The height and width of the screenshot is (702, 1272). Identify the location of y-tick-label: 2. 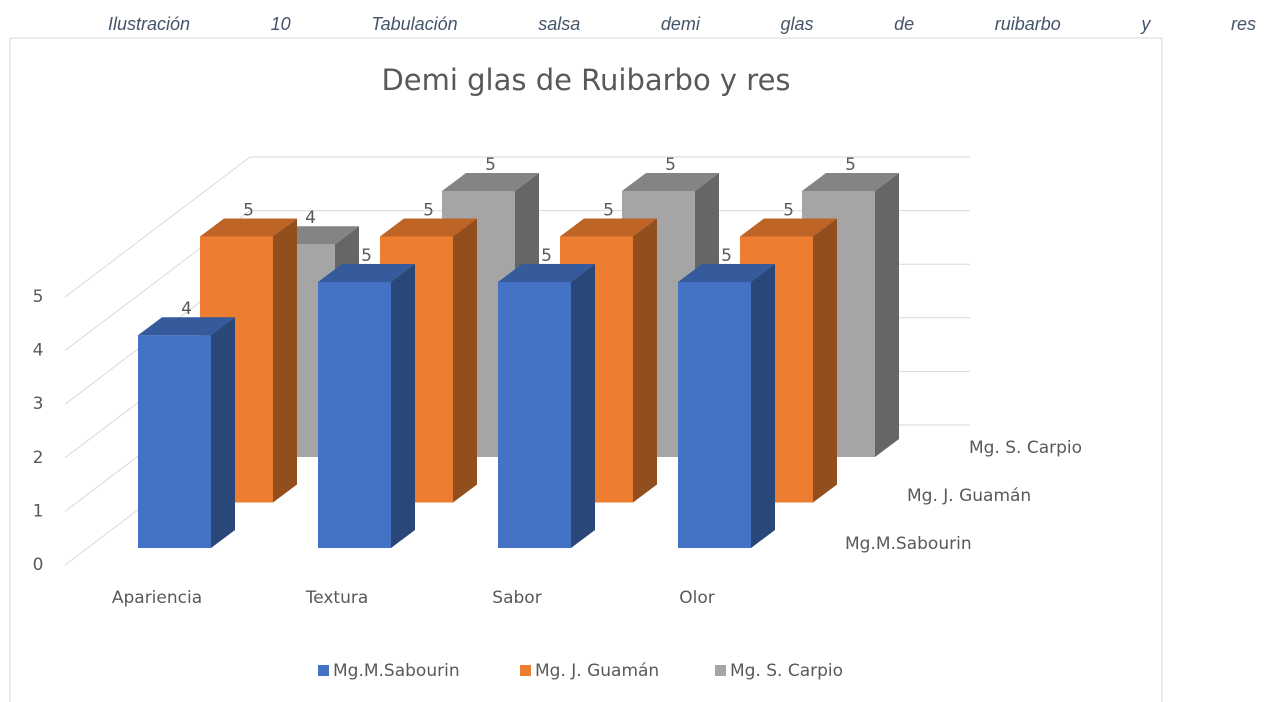
(38, 458).